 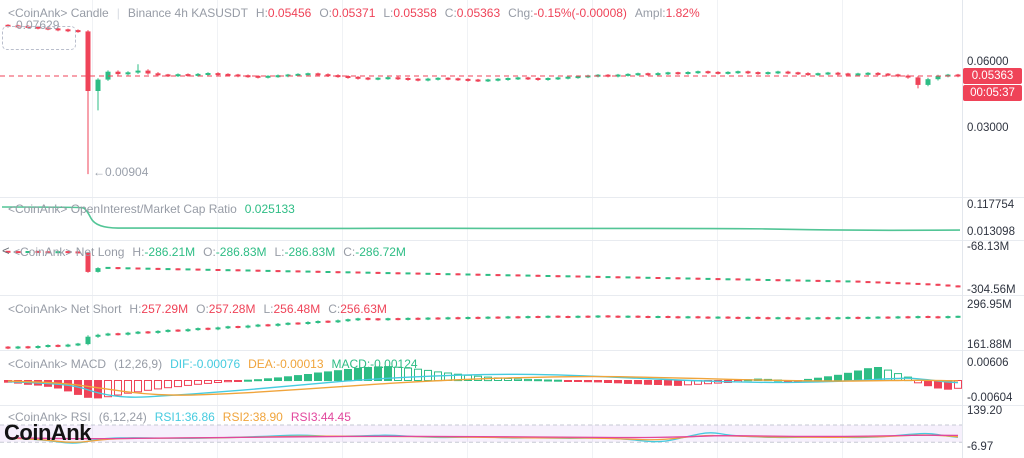 What do you see at coordinates (47, 432) in the screenshot?
I see `coinank-logo: CoinAnk` at bounding box center [47, 432].